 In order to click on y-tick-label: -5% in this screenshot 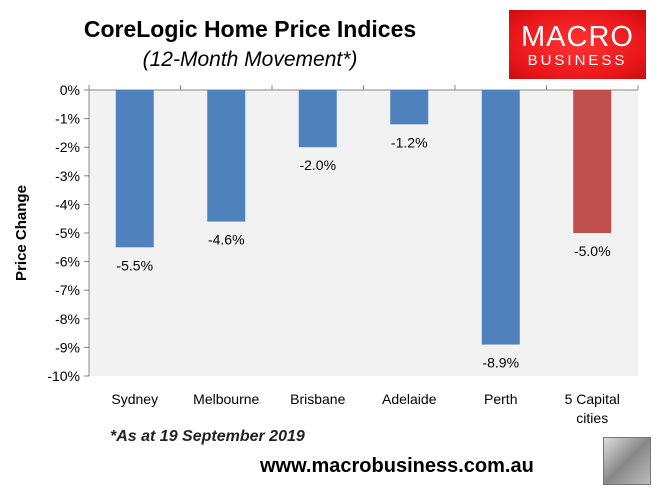, I will do `click(67, 233)`.